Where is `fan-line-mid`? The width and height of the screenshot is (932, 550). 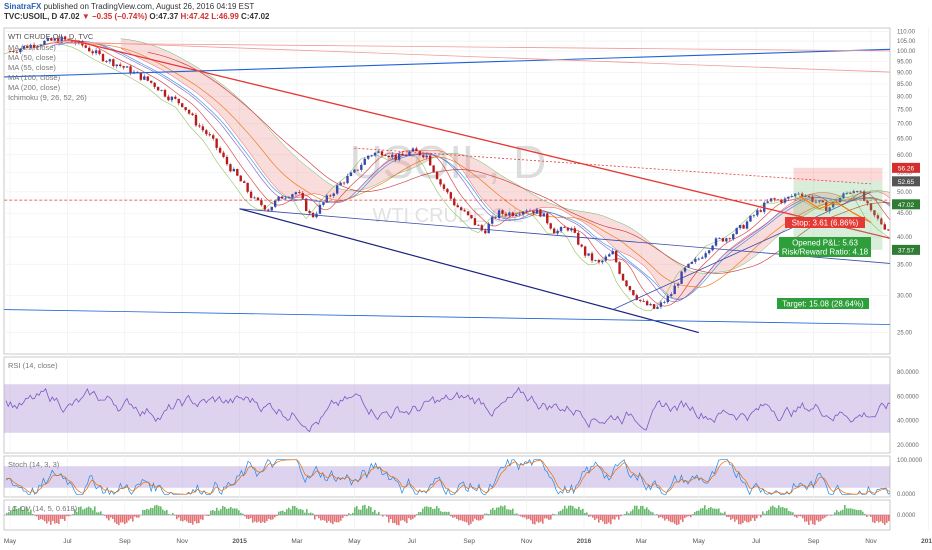
fan-line-mid is located at coordinates (476, 47).